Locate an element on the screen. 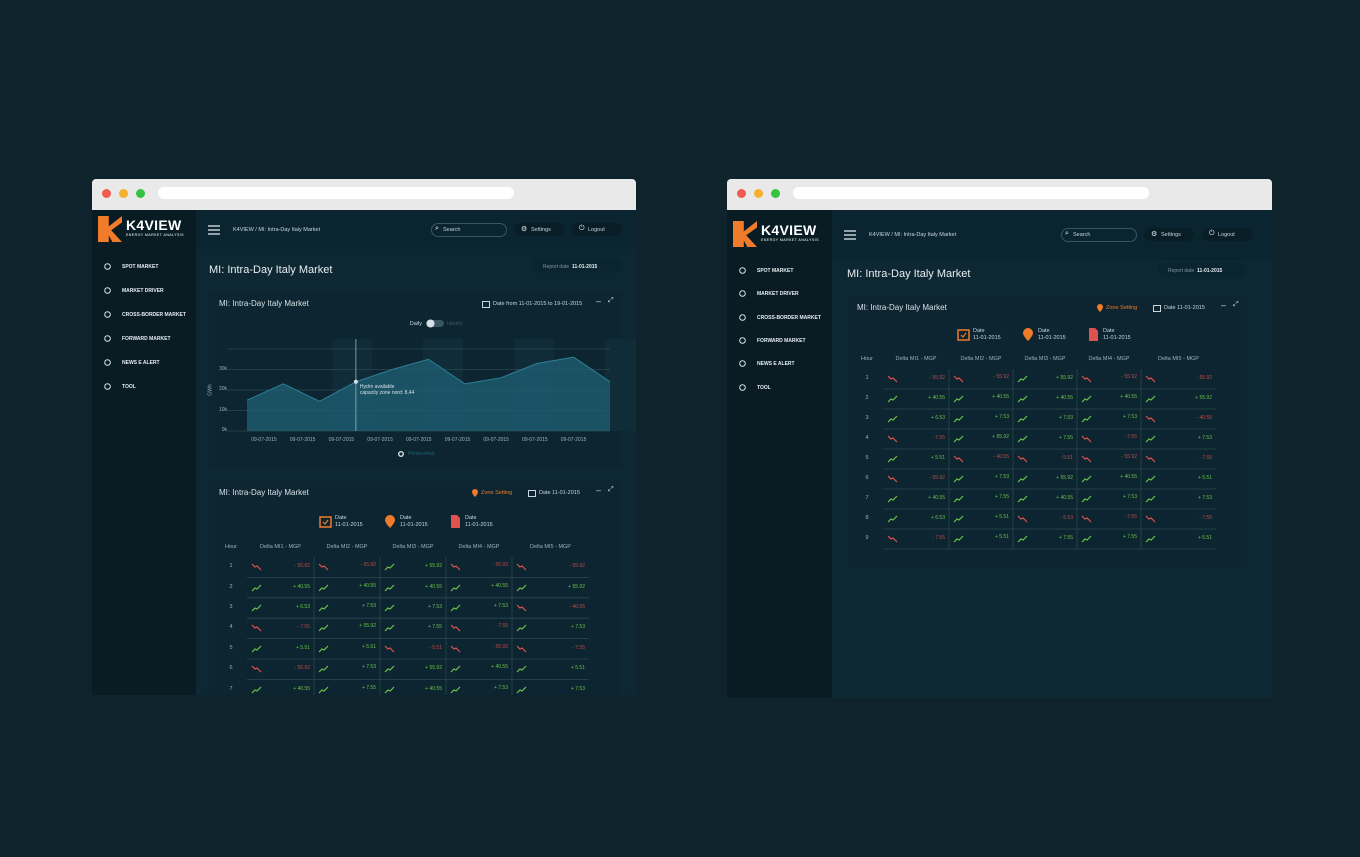 The image size is (1360, 857). window-dot is located at coordinates (106, 193).